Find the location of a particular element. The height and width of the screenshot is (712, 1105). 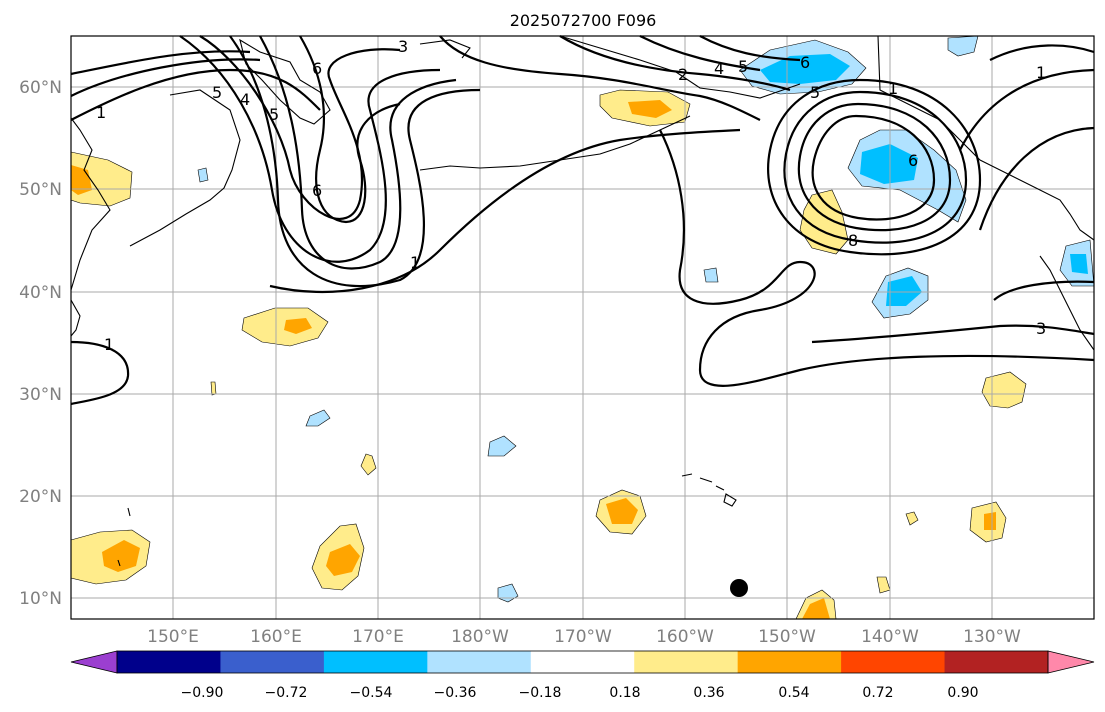

chukotka-coast is located at coordinates (445, 49).